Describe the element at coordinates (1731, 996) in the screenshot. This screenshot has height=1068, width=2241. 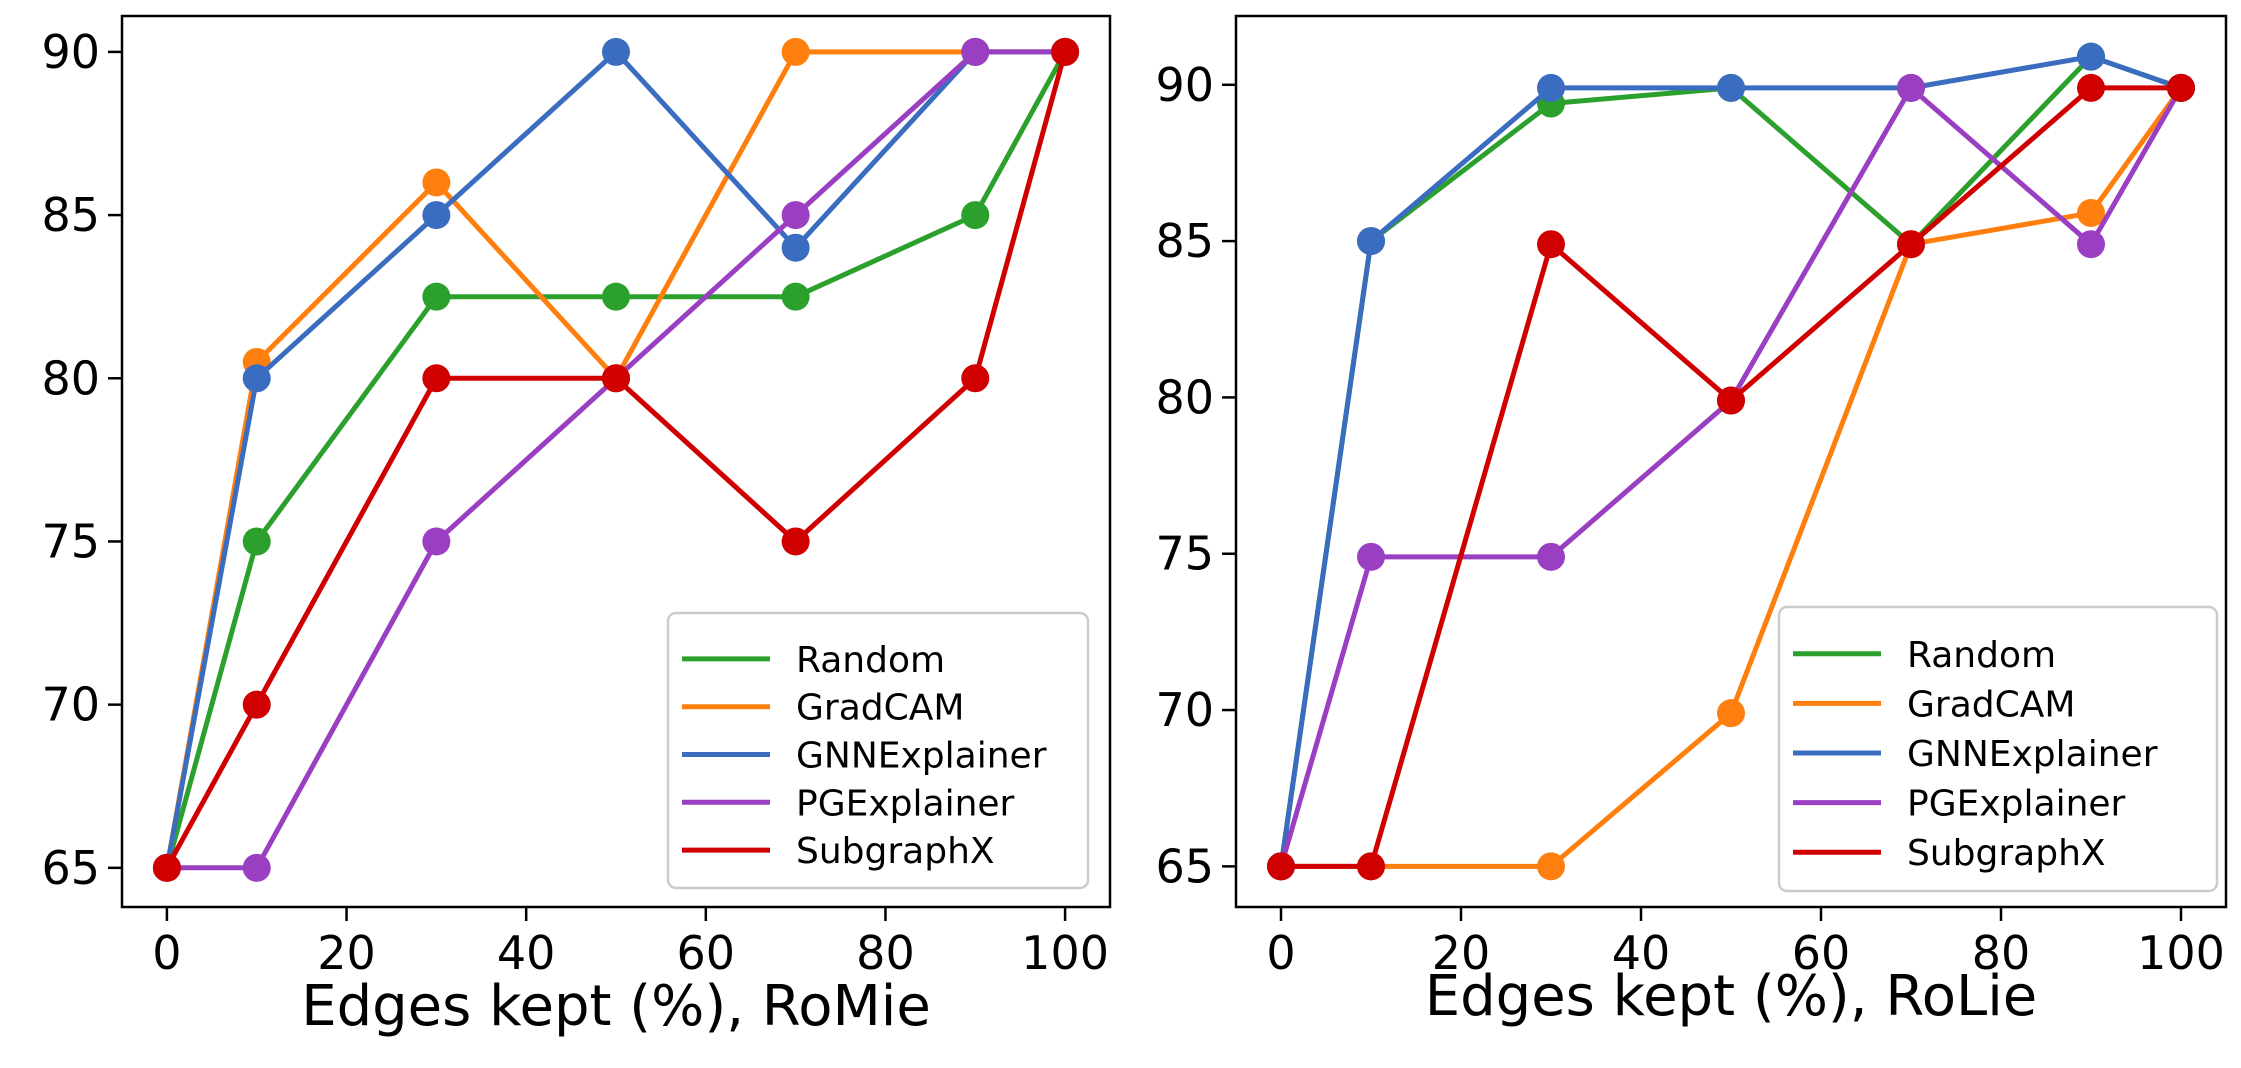
I see `x-axis-label: Edges kept (%), RoLie` at that location.